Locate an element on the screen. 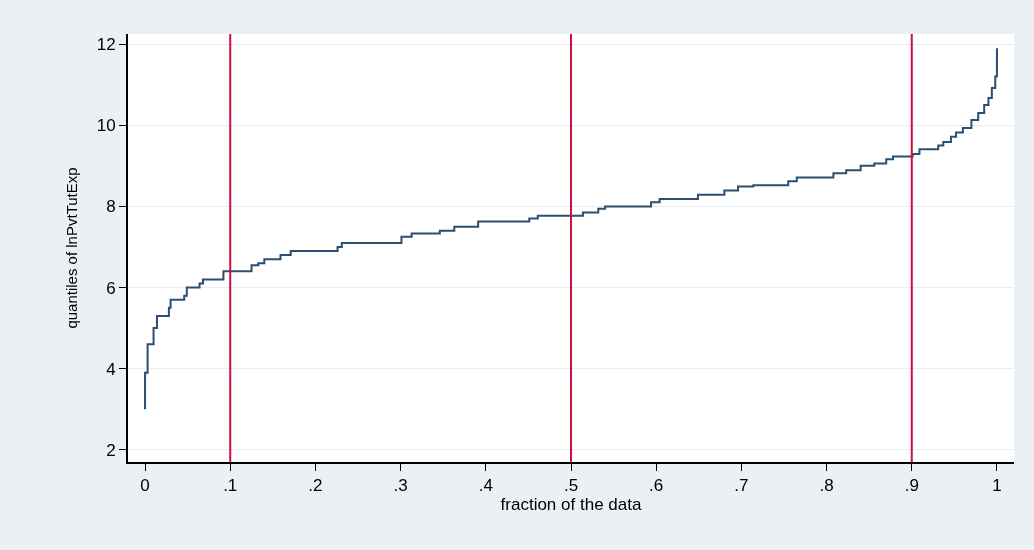  x-tick-label: .5 is located at coordinates (571, 486).